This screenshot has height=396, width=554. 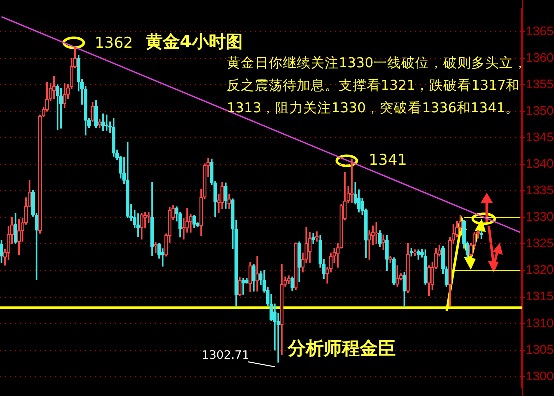 What do you see at coordinates (540, 297) in the screenshot?
I see `y-tick-label: 1315` at bounding box center [540, 297].